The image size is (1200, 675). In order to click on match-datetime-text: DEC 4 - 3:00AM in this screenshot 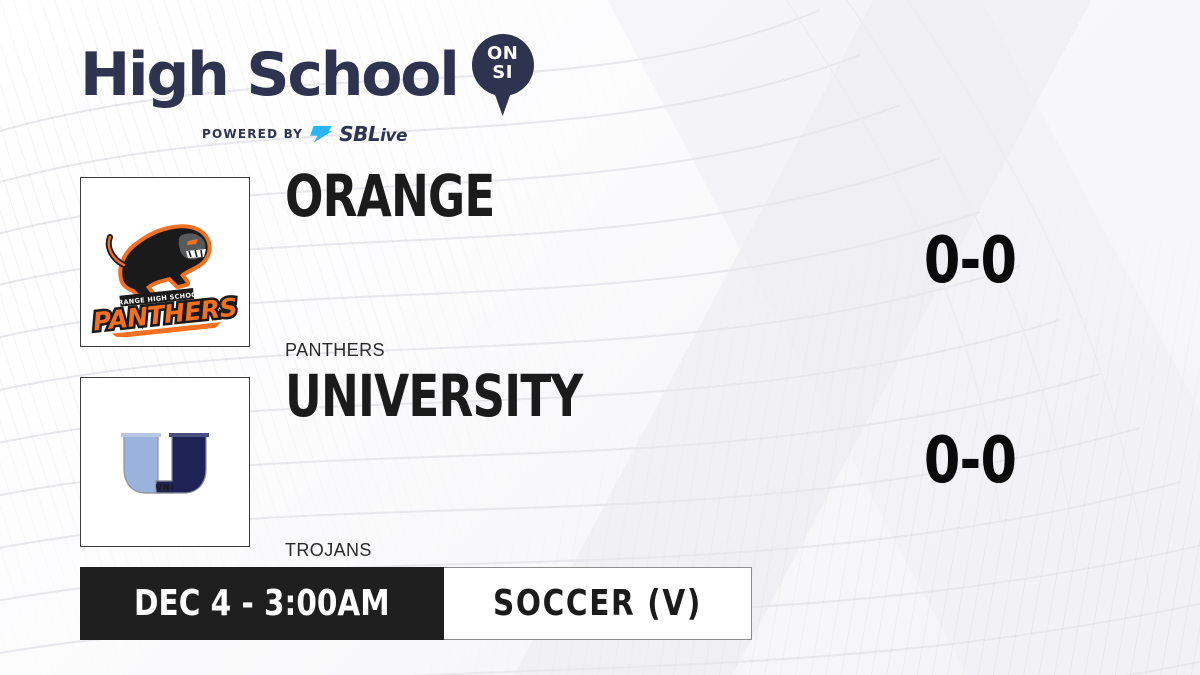, I will do `click(262, 603)`.